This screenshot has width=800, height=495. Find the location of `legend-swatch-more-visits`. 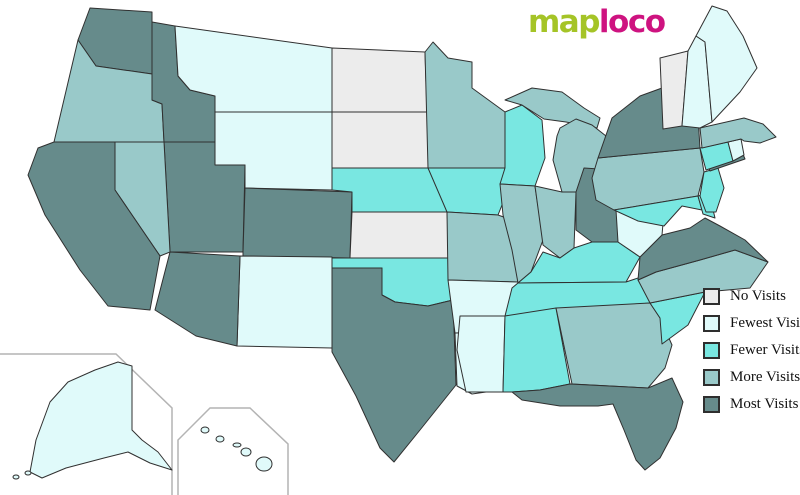

legend-swatch-more-visits is located at coordinates (711, 377).